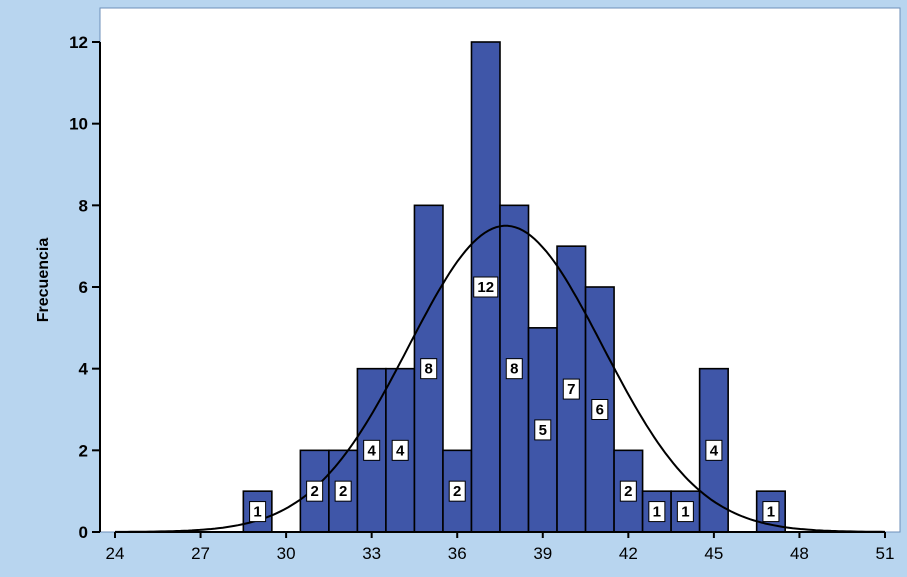 This screenshot has height=577, width=907. I want to click on x-tick-label: 27, so click(200, 553).